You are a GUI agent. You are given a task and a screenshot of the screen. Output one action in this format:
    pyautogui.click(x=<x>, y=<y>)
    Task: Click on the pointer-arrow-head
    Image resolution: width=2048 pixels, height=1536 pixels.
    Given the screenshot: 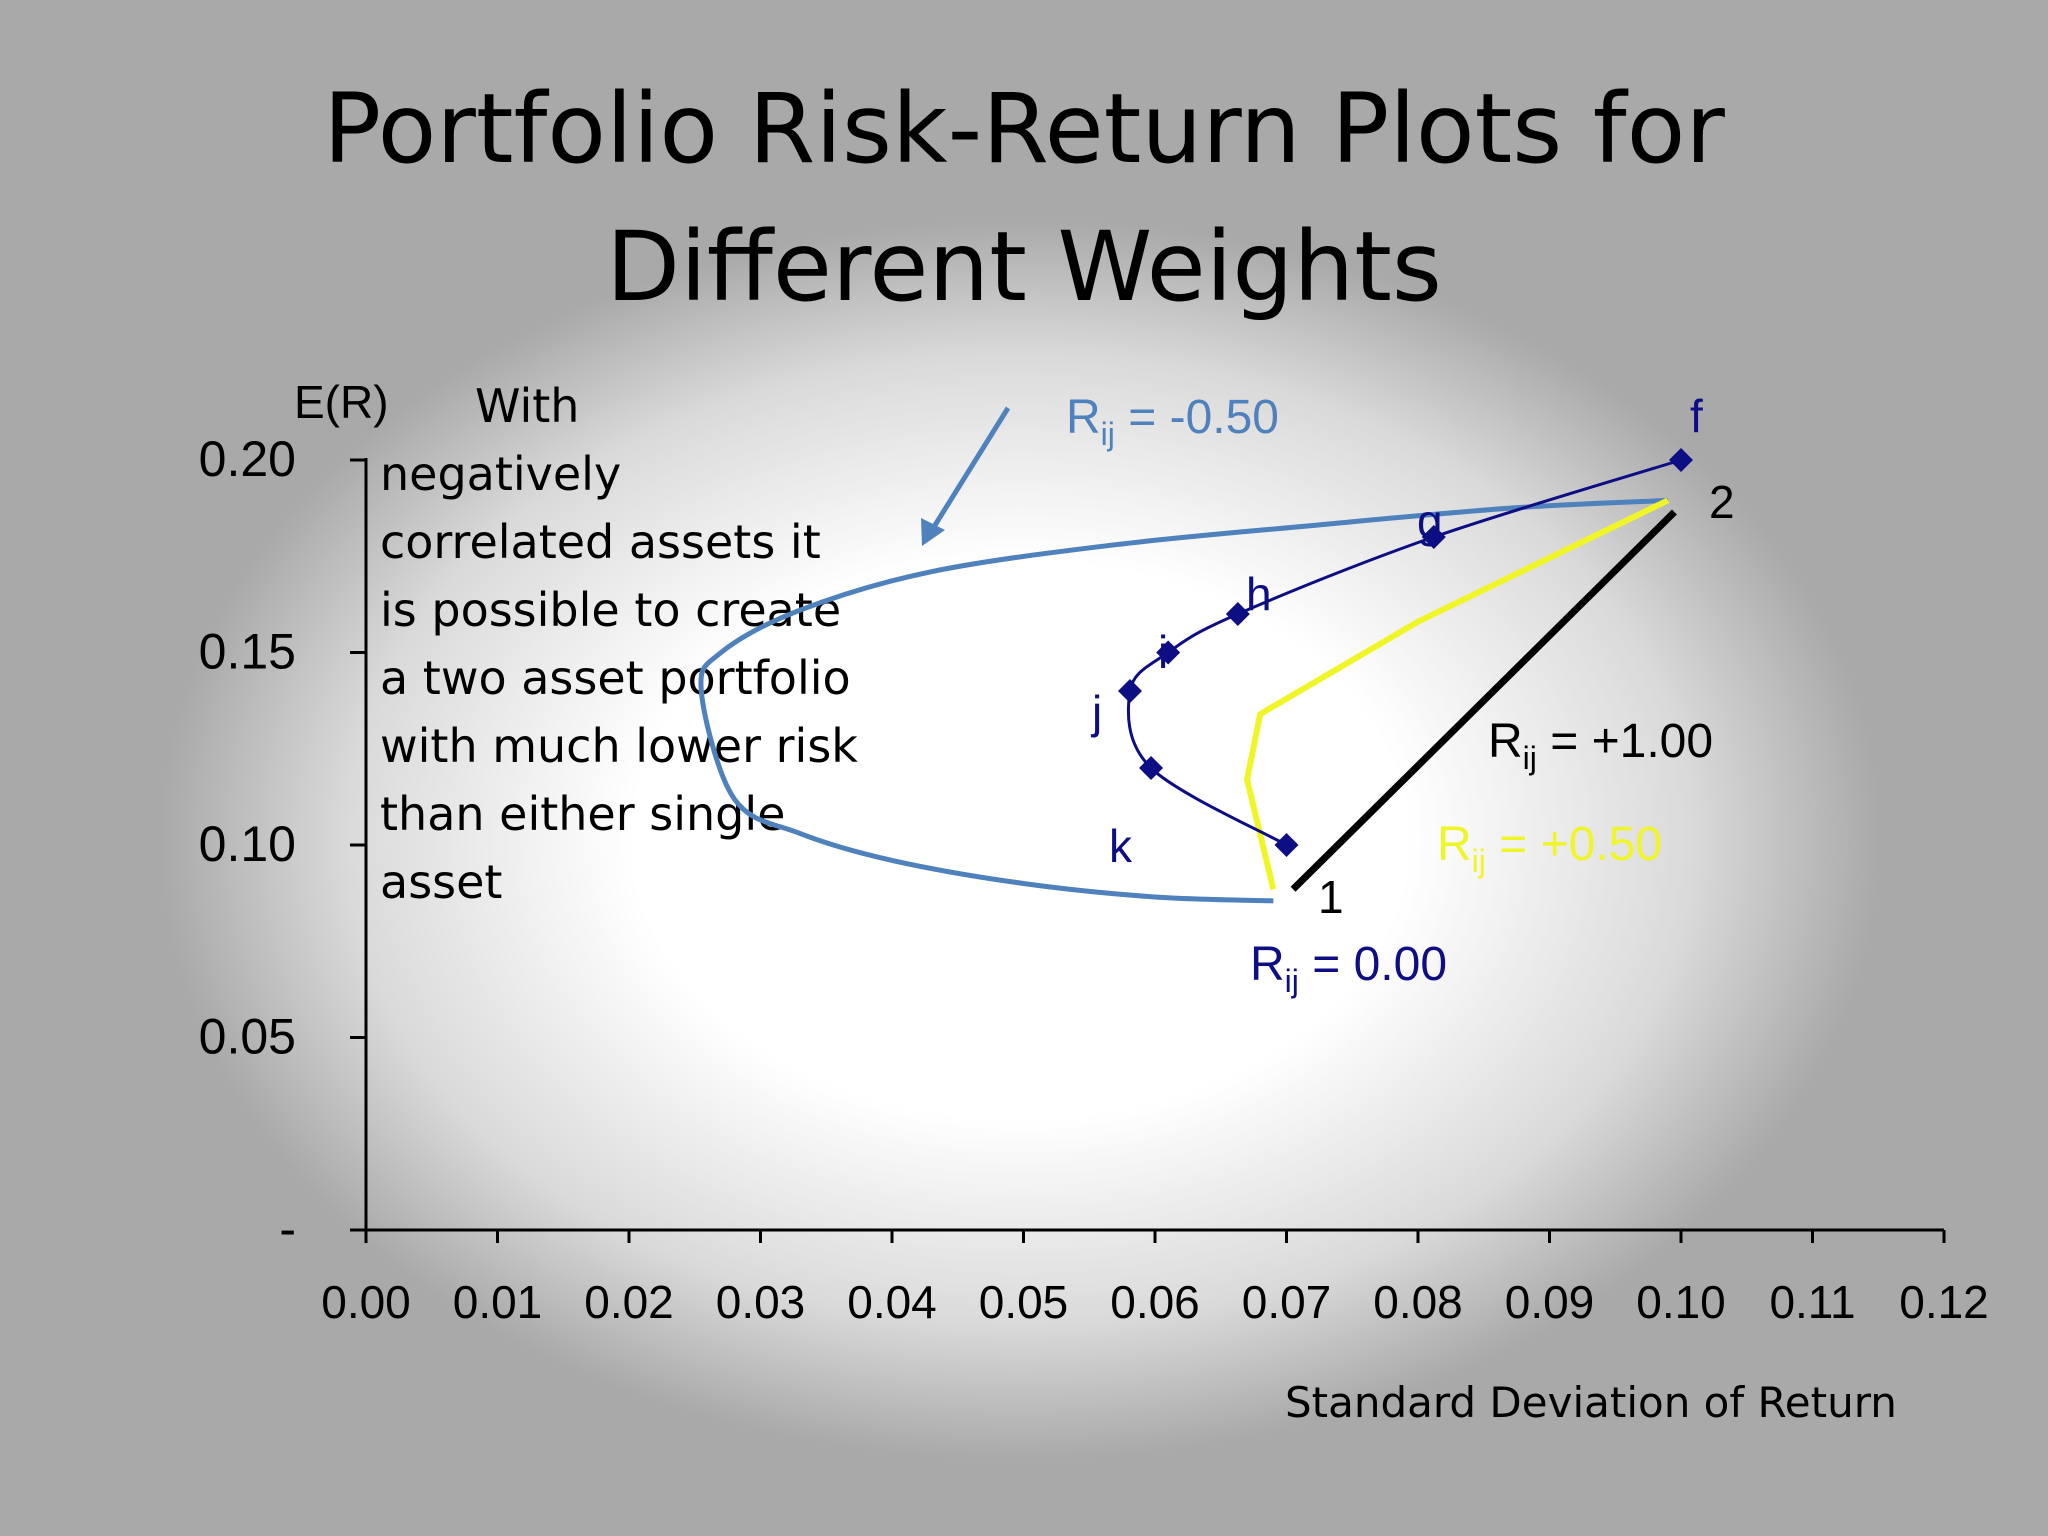 What is the action you would take?
    pyautogui.click(x=933, y=532)
    